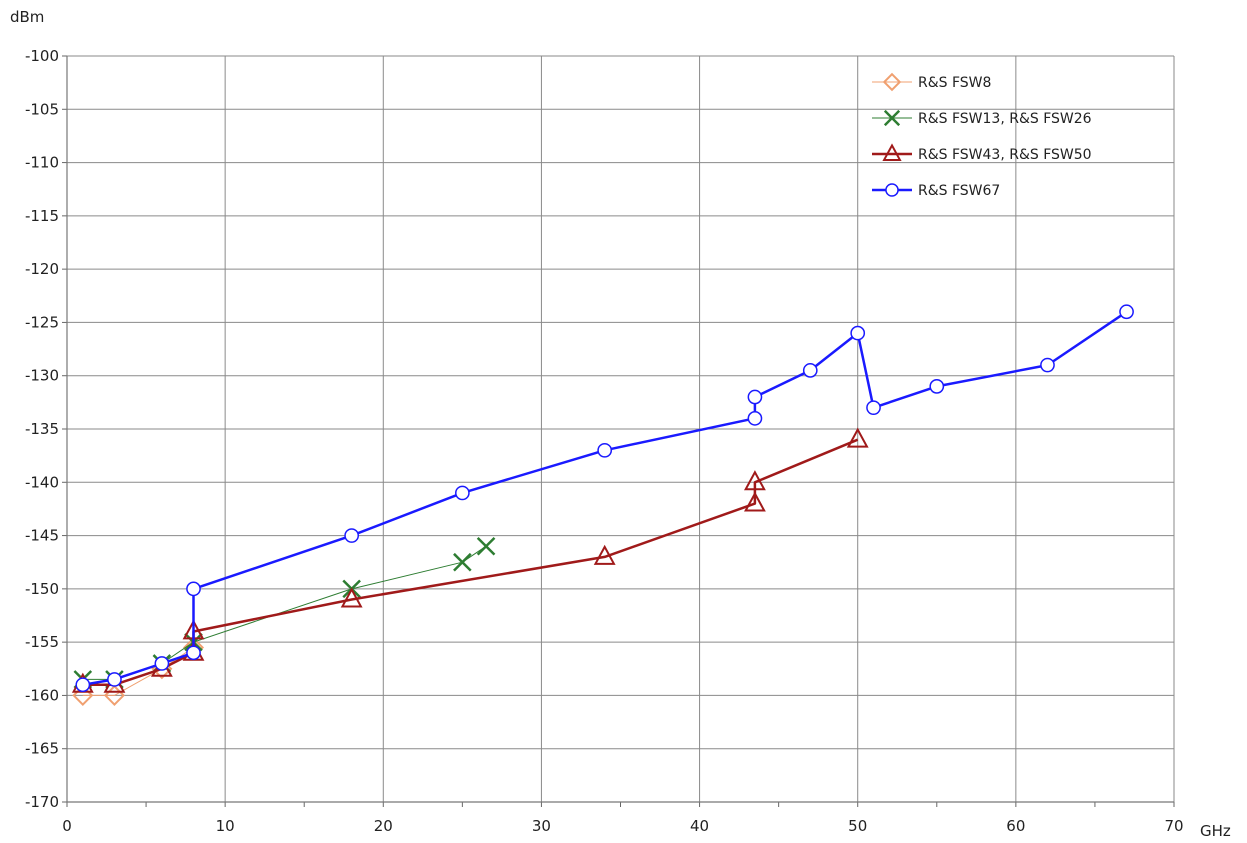 The image size is (1247, 843). What do you see at coordinates (42, 482) in the screenshot?
I see `y-tick-label: -140` at bounding box center [42, 482].